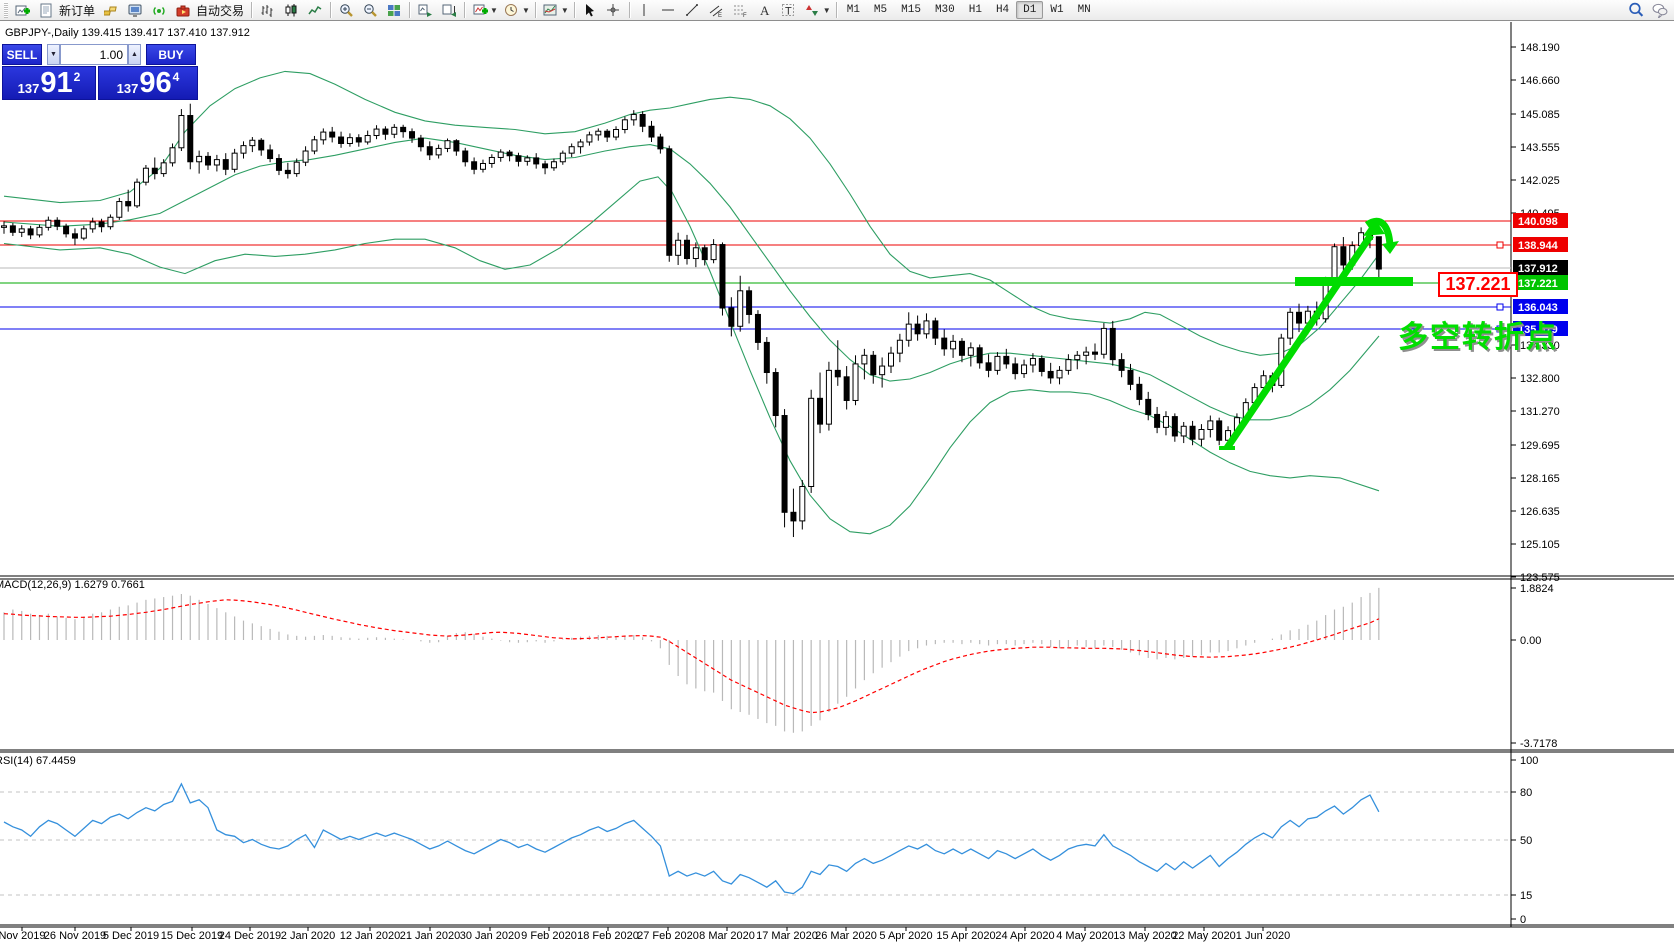 This screenshot has height=945, width=1674. Describe the element at coordinates (1523, 920) in the screenshot. I see `svg-text: 0` at that location.